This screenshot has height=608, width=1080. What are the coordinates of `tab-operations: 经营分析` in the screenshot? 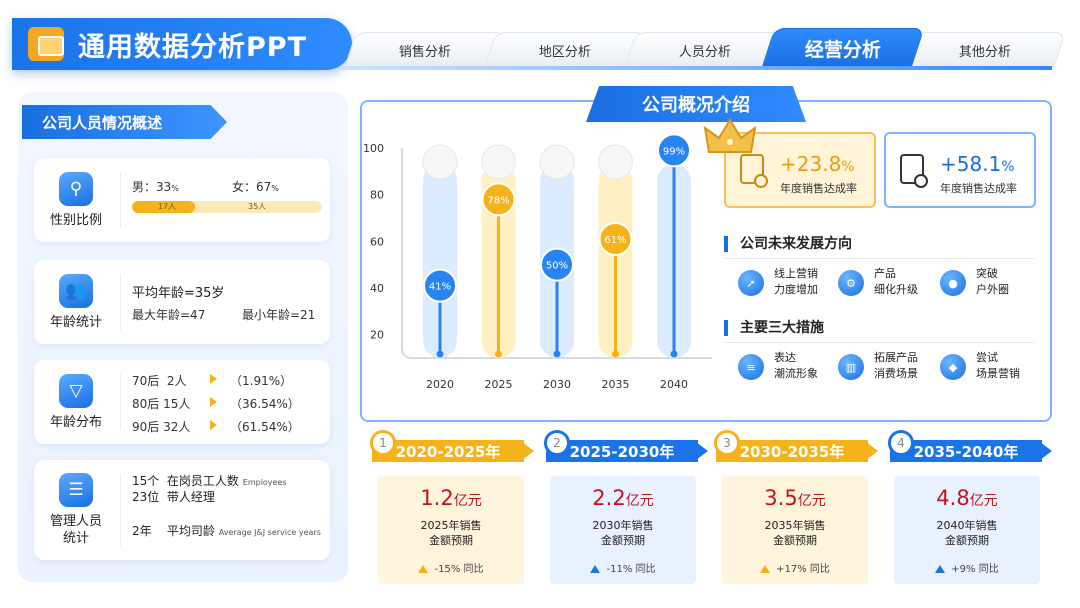 It's located at (843, 48).